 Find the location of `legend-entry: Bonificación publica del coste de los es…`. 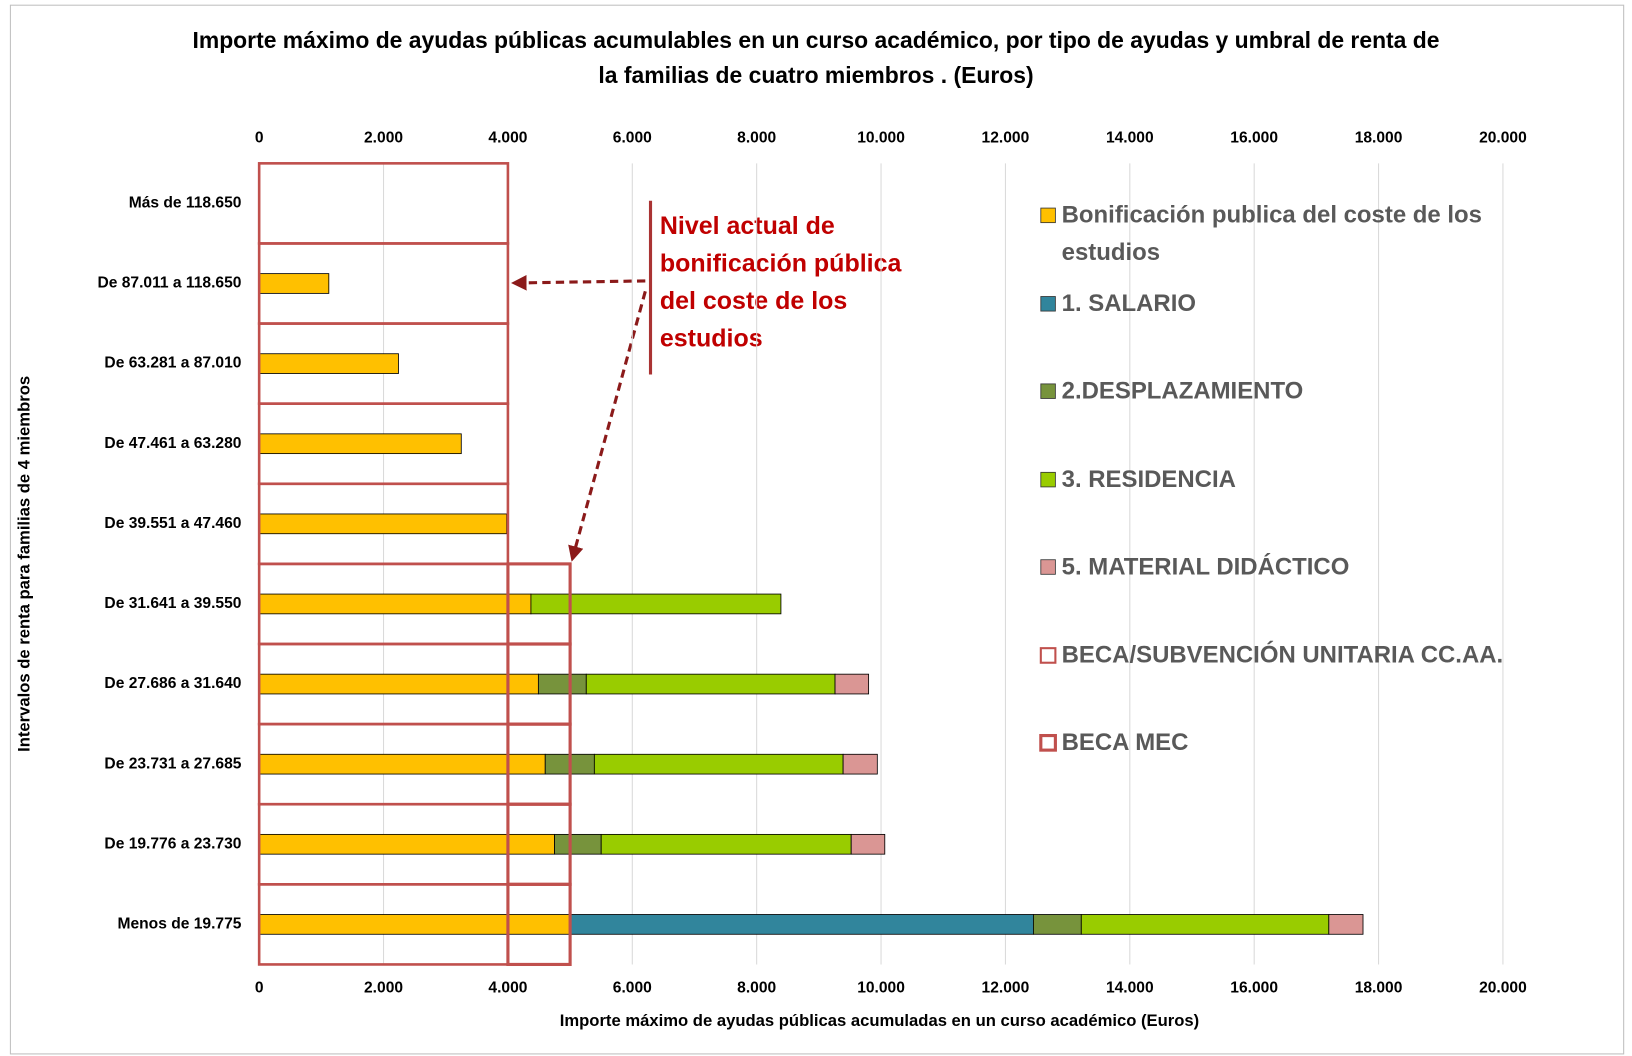

legend-entry: Bonificación publica del coste de los es… is located at coordinates (1271, 233).